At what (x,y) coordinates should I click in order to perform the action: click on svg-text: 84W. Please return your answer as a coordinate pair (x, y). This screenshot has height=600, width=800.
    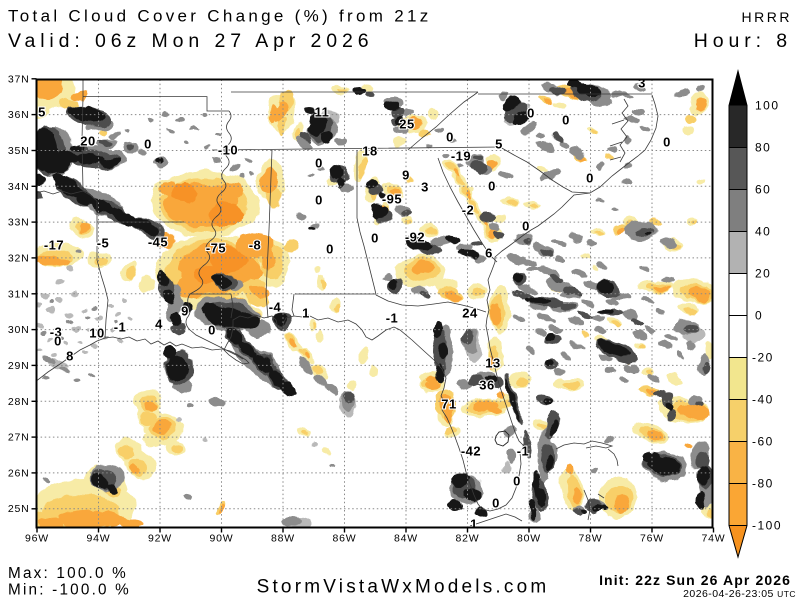
    Looking at the image, I should click on (406, 539).